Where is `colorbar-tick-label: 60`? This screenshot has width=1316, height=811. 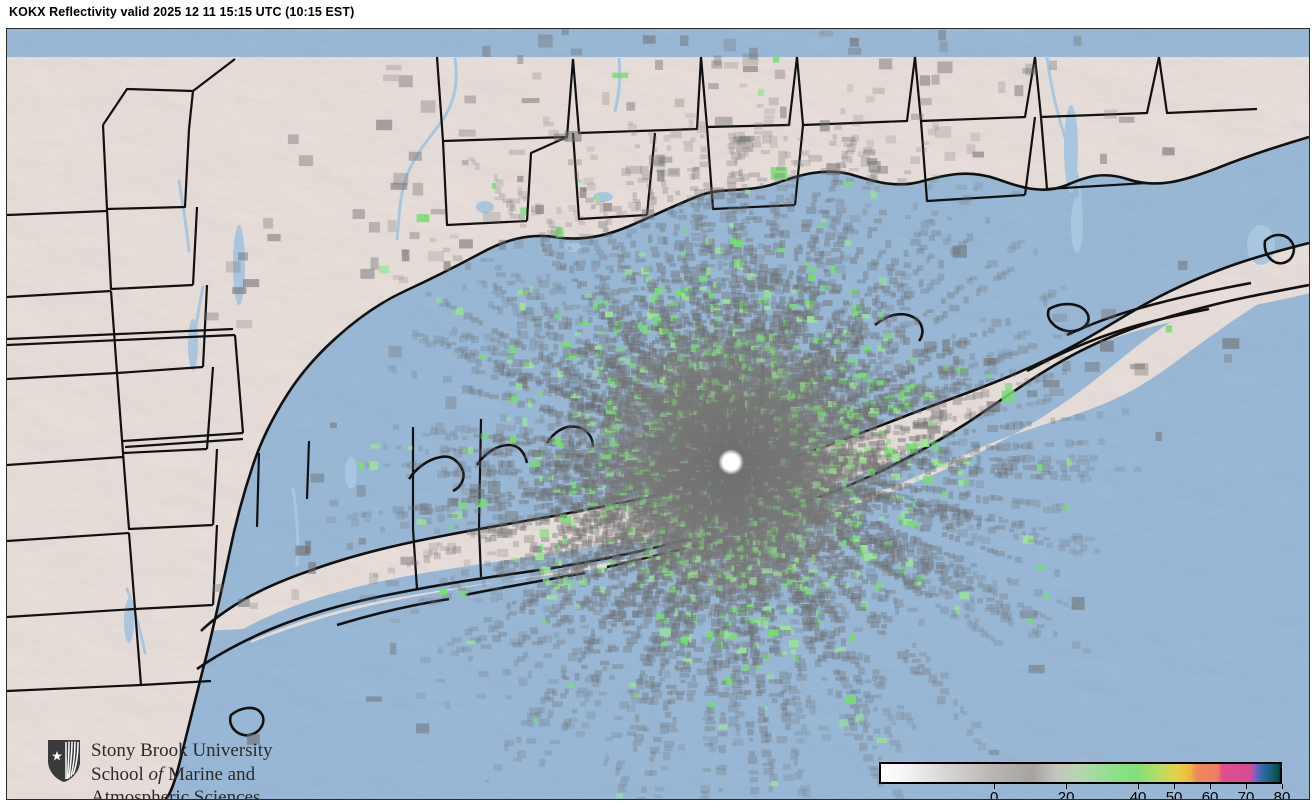 colorbar-tick-label: 60 is located at coordinates (1210, 794).